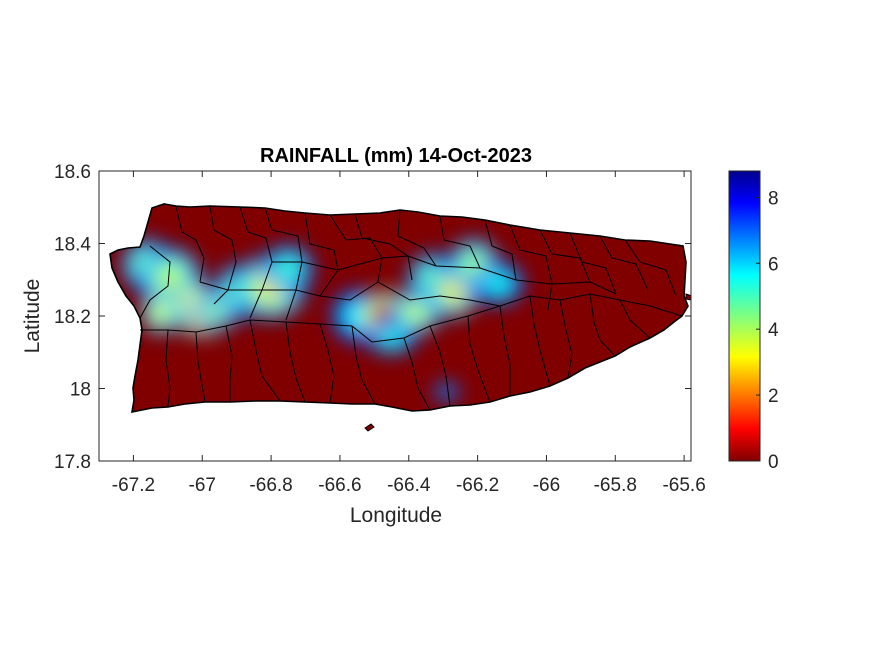  What do you see at coordinates (409, 485) in the screenshot?
I see `x-tick-label: -66.4` at bounding box center [409, 485].